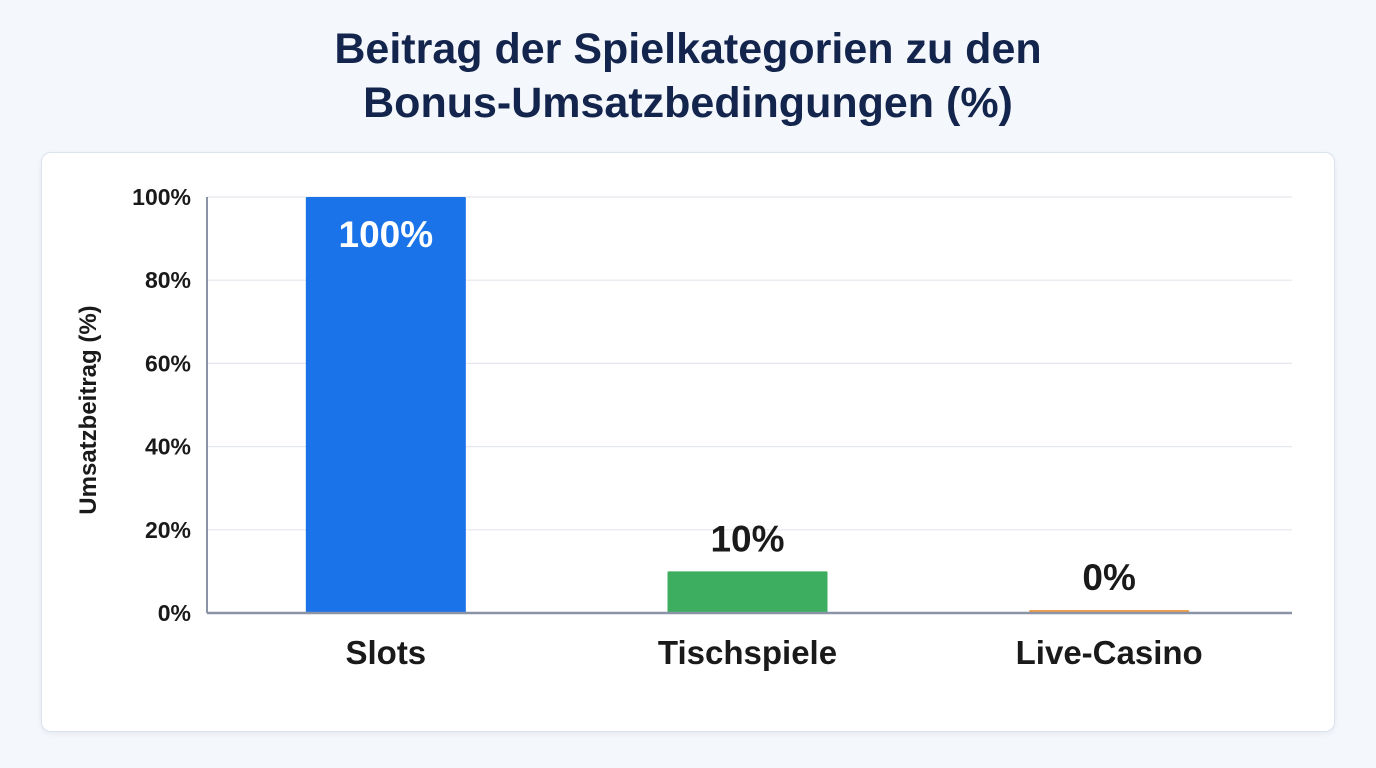  What do you see at coordinates (88, 409) in the screenshot?
I see `y-axis-label: Umsatzbeitrag (%)` at bounding box center [88, 409].